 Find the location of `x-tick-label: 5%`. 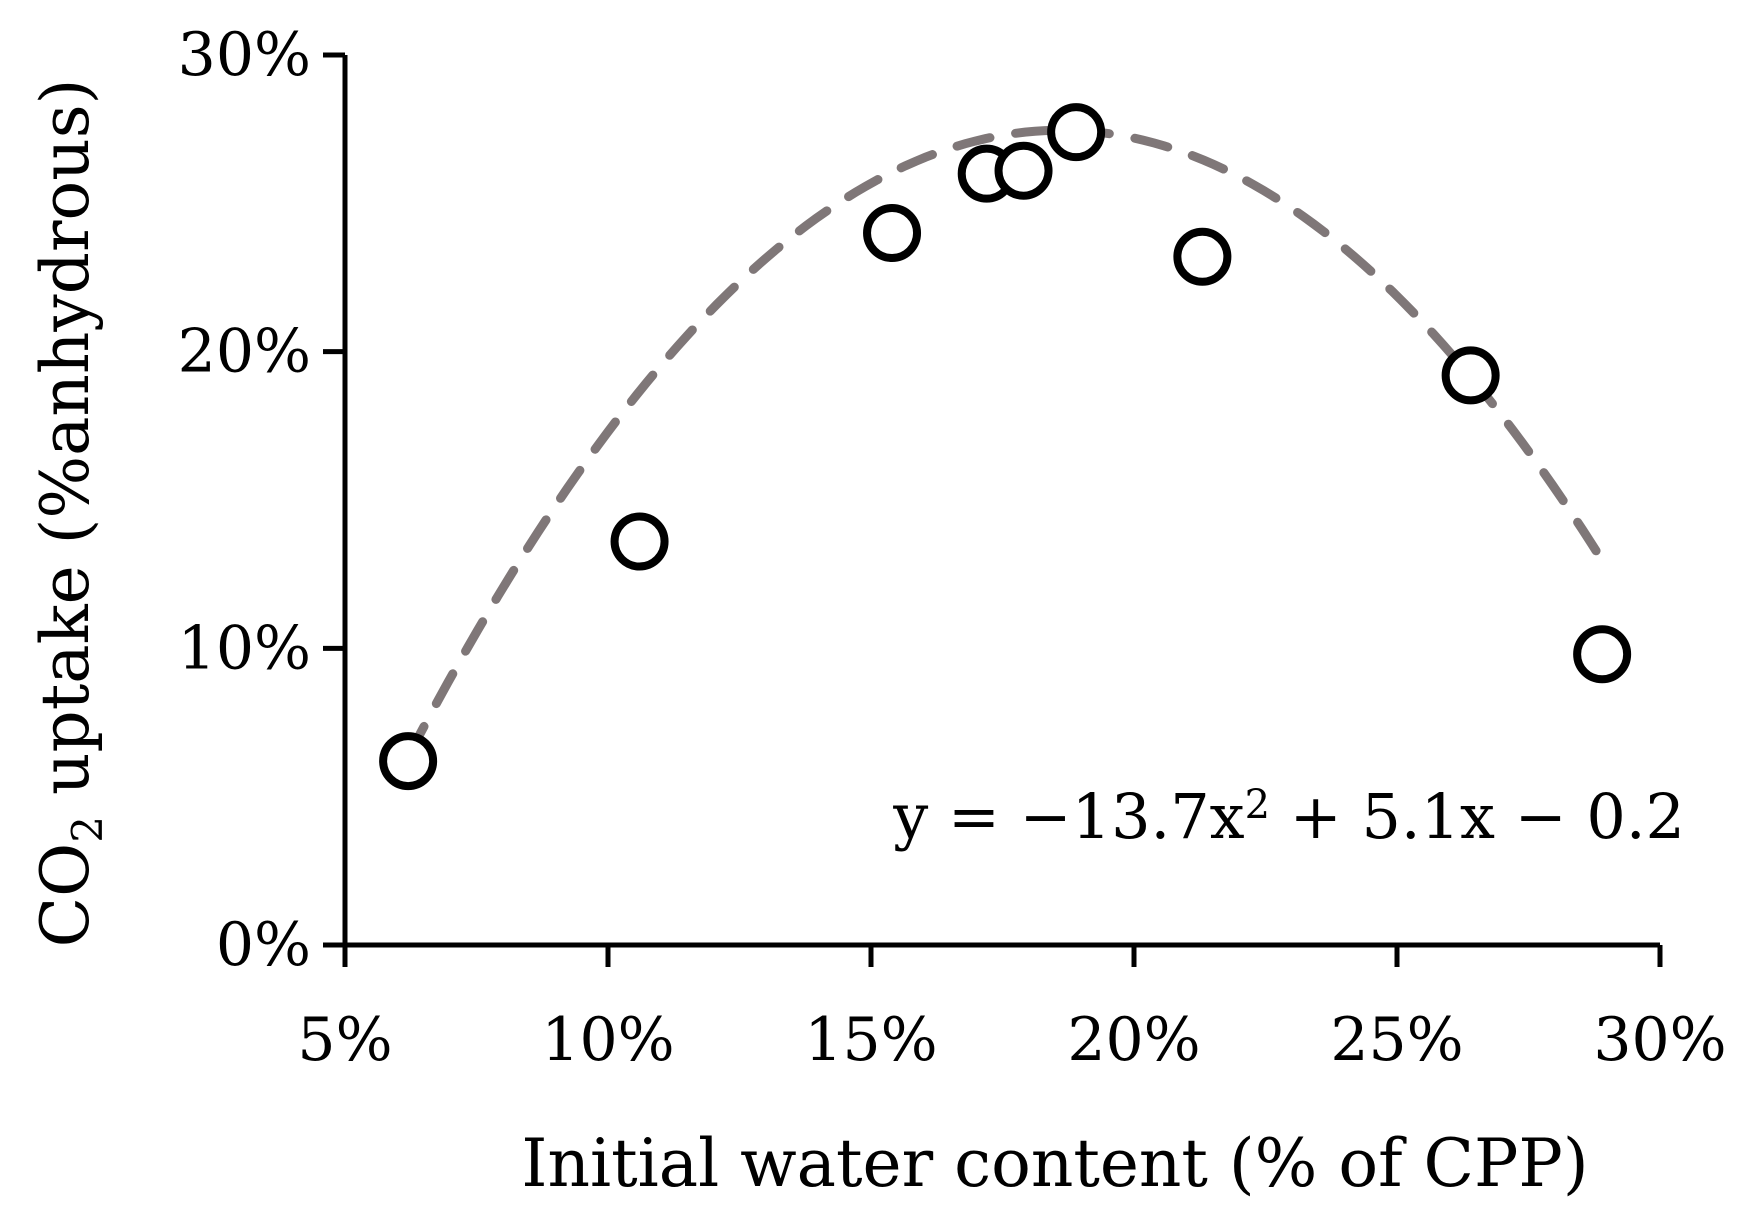

x-tick-label: 5% is located at coordinates (344, 1040).